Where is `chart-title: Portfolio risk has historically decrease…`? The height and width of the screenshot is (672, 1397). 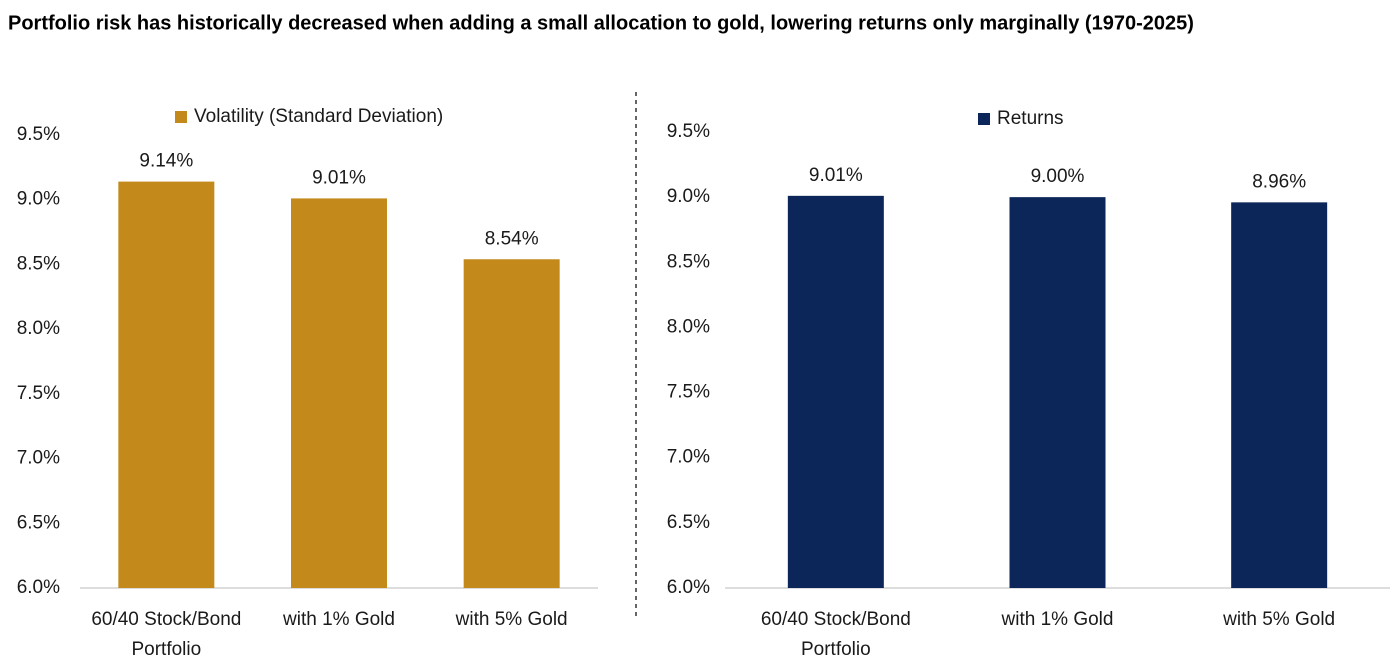
chart-title: Portfolio risk has historically decrease… is located at coordinates (601, 23).